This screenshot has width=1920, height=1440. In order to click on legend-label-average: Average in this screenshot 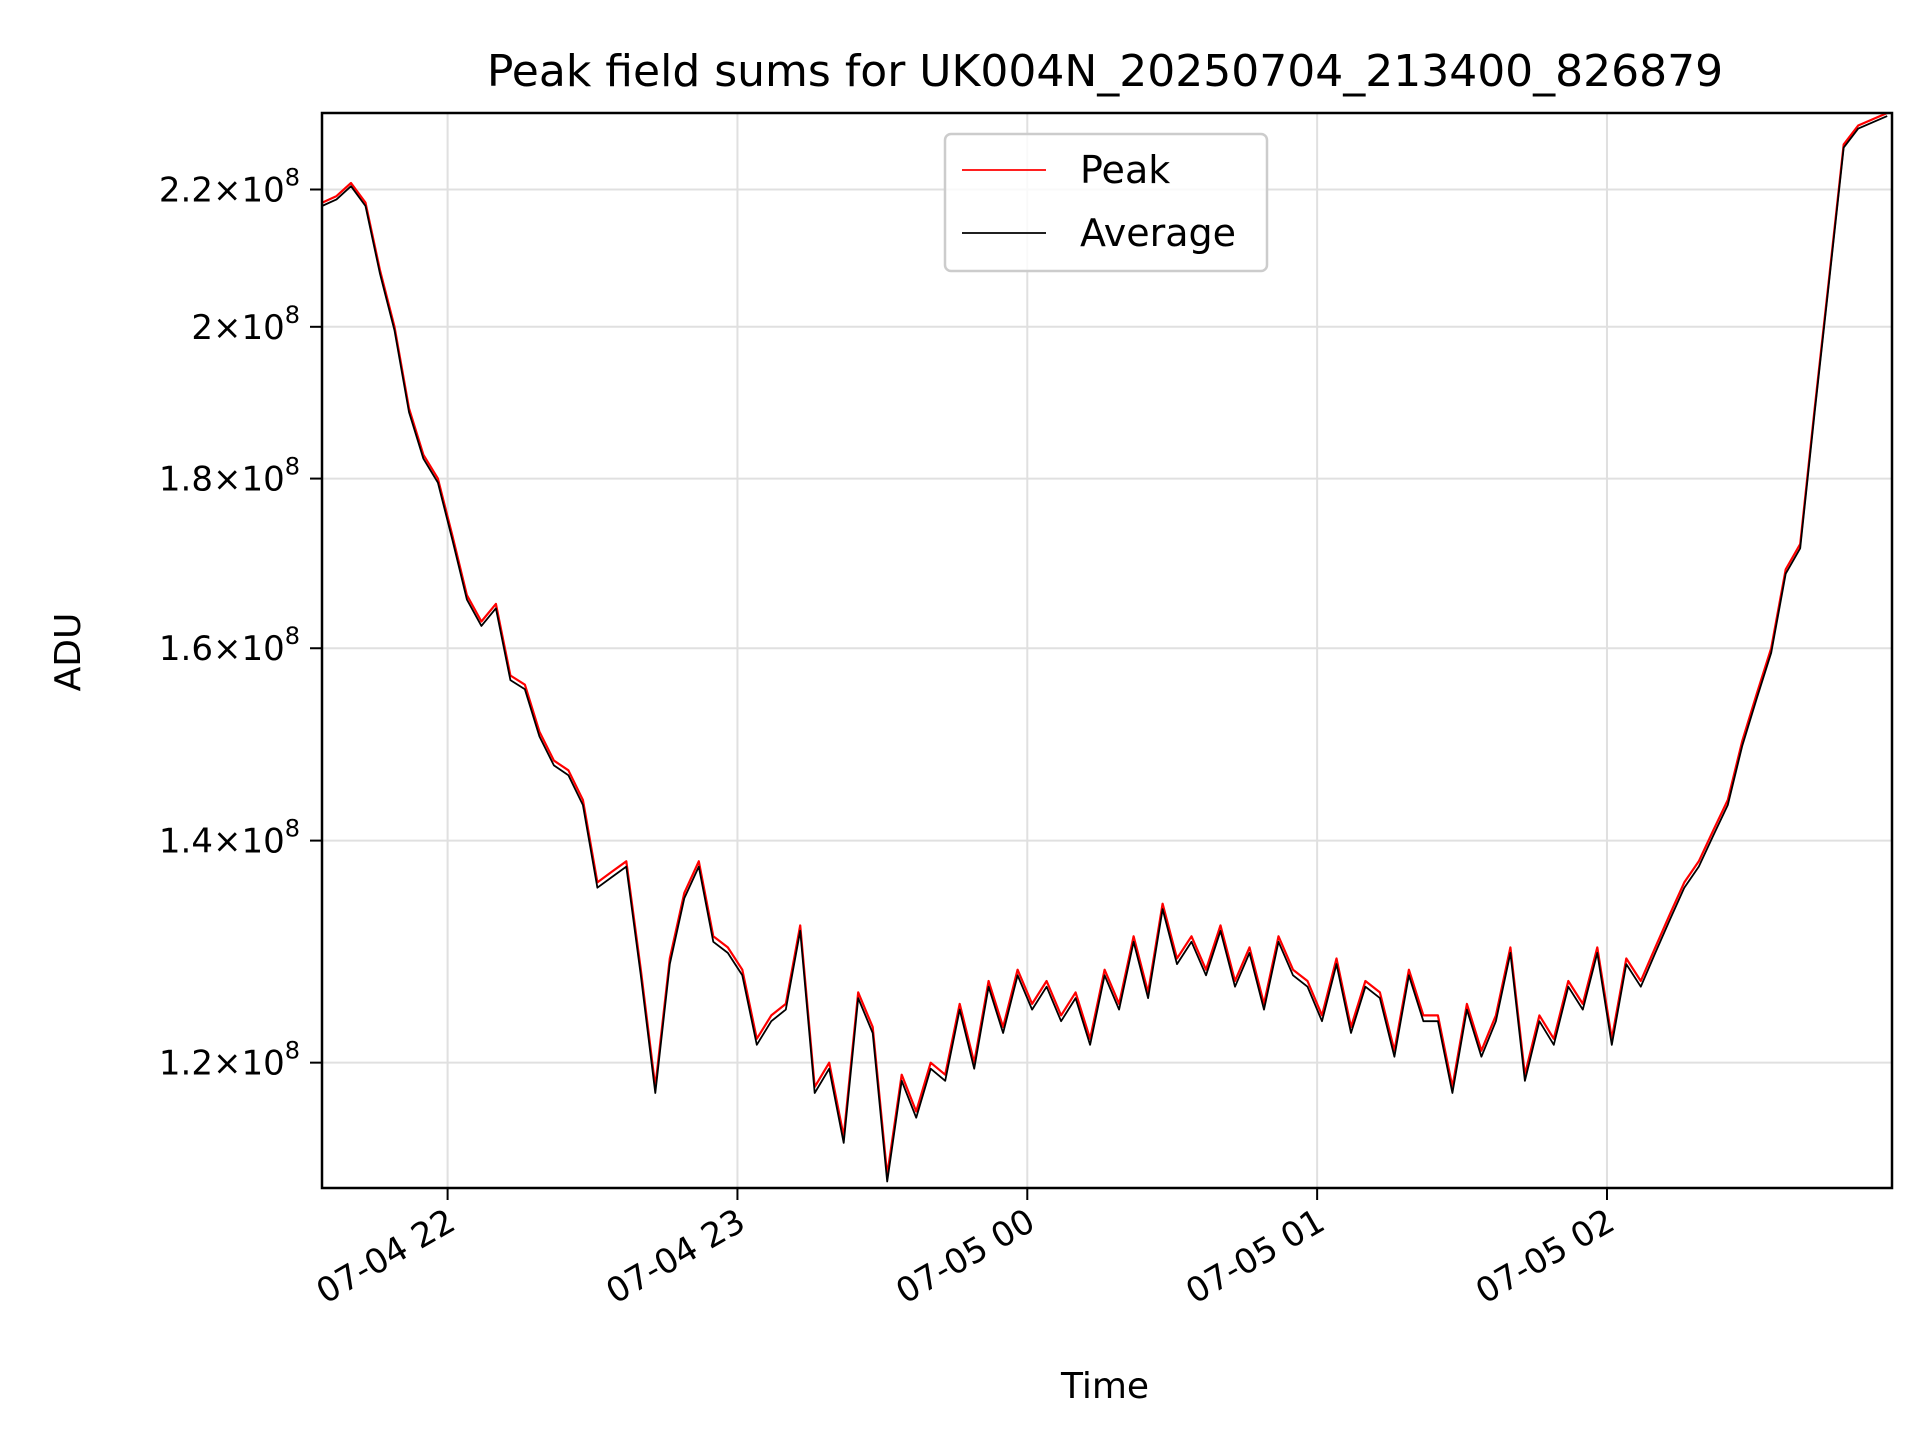, I will do `click(1158, 233)`.